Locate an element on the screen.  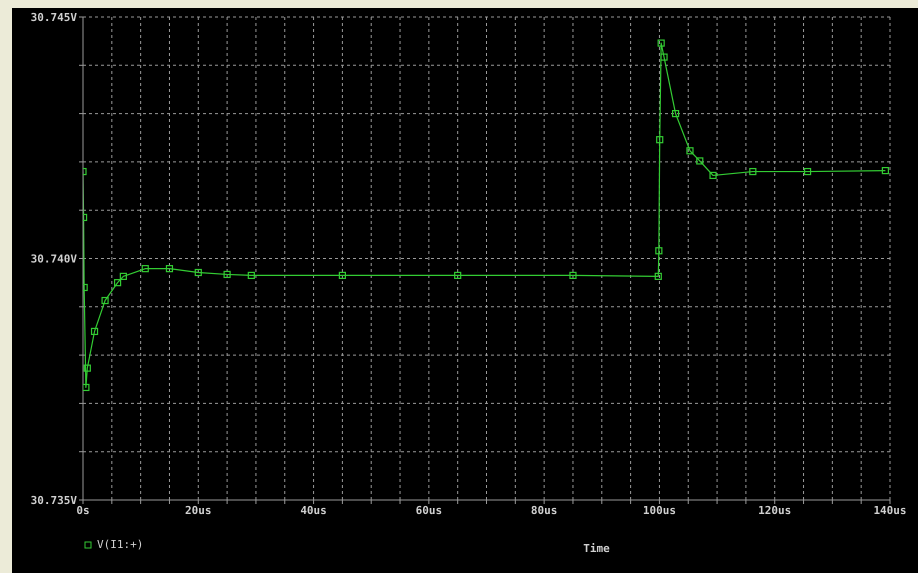
y-tick-label: 30.740V is located at coordinates (54, 259).